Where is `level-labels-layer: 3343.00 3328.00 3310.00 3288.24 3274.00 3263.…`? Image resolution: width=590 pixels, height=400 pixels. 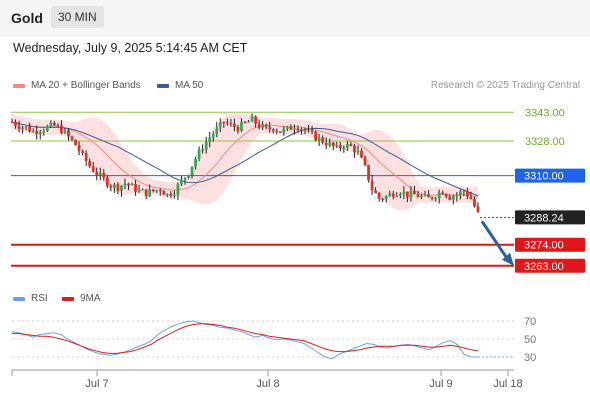
level-labels-layer: 3343.00 3328.00 3310.00 3288.24 3274.00 3263.… is located at coordinates (550, 190).